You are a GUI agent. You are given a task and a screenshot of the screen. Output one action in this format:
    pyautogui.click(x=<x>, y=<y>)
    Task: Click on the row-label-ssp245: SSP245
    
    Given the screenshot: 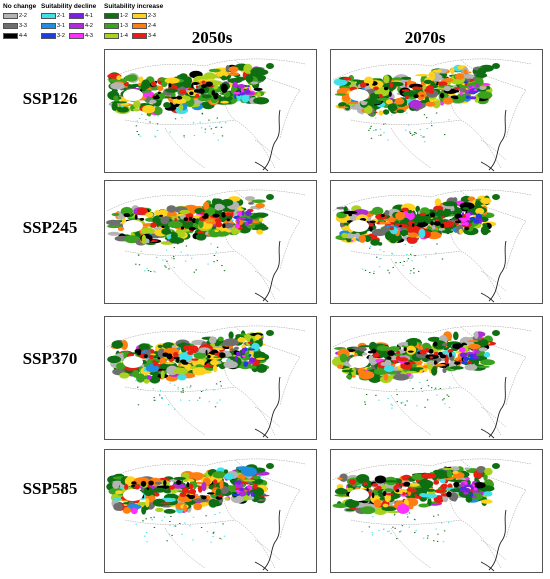 What is the action you would take?
    pyautogui.click(x=50, y=227)
    